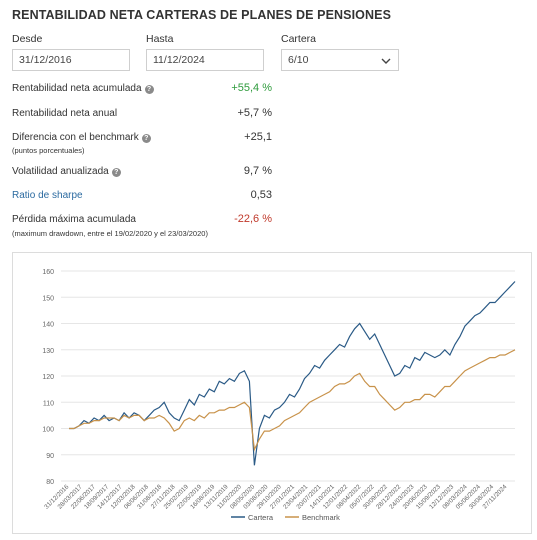 This screenshot has width=537, height=540. What do you see at coordinates (71, 60) in the screenshot?
I see `desde-date-field: 31/12/2016` at bounding box center [71, 60].